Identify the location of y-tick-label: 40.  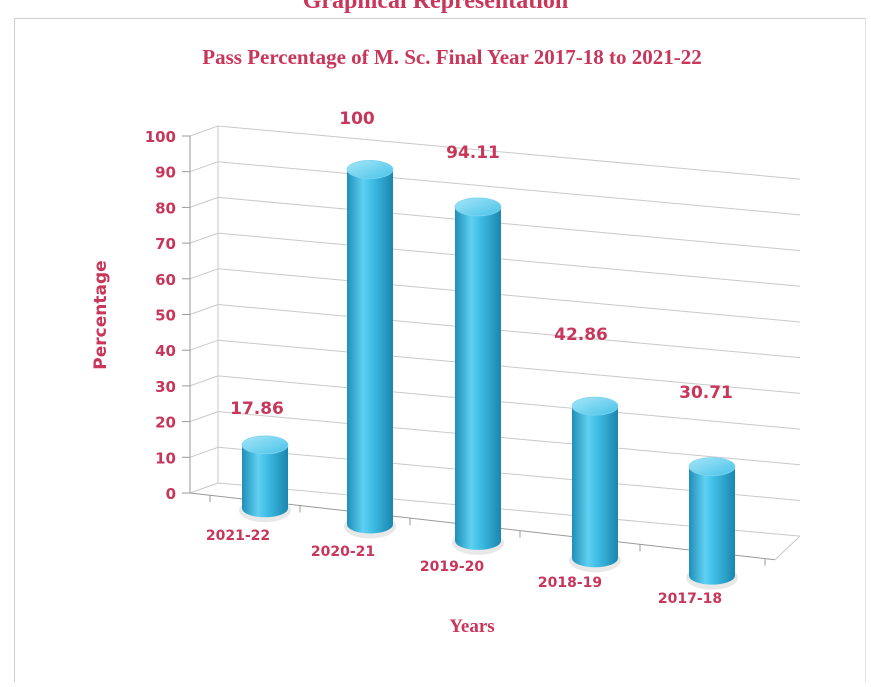
(165, 351).